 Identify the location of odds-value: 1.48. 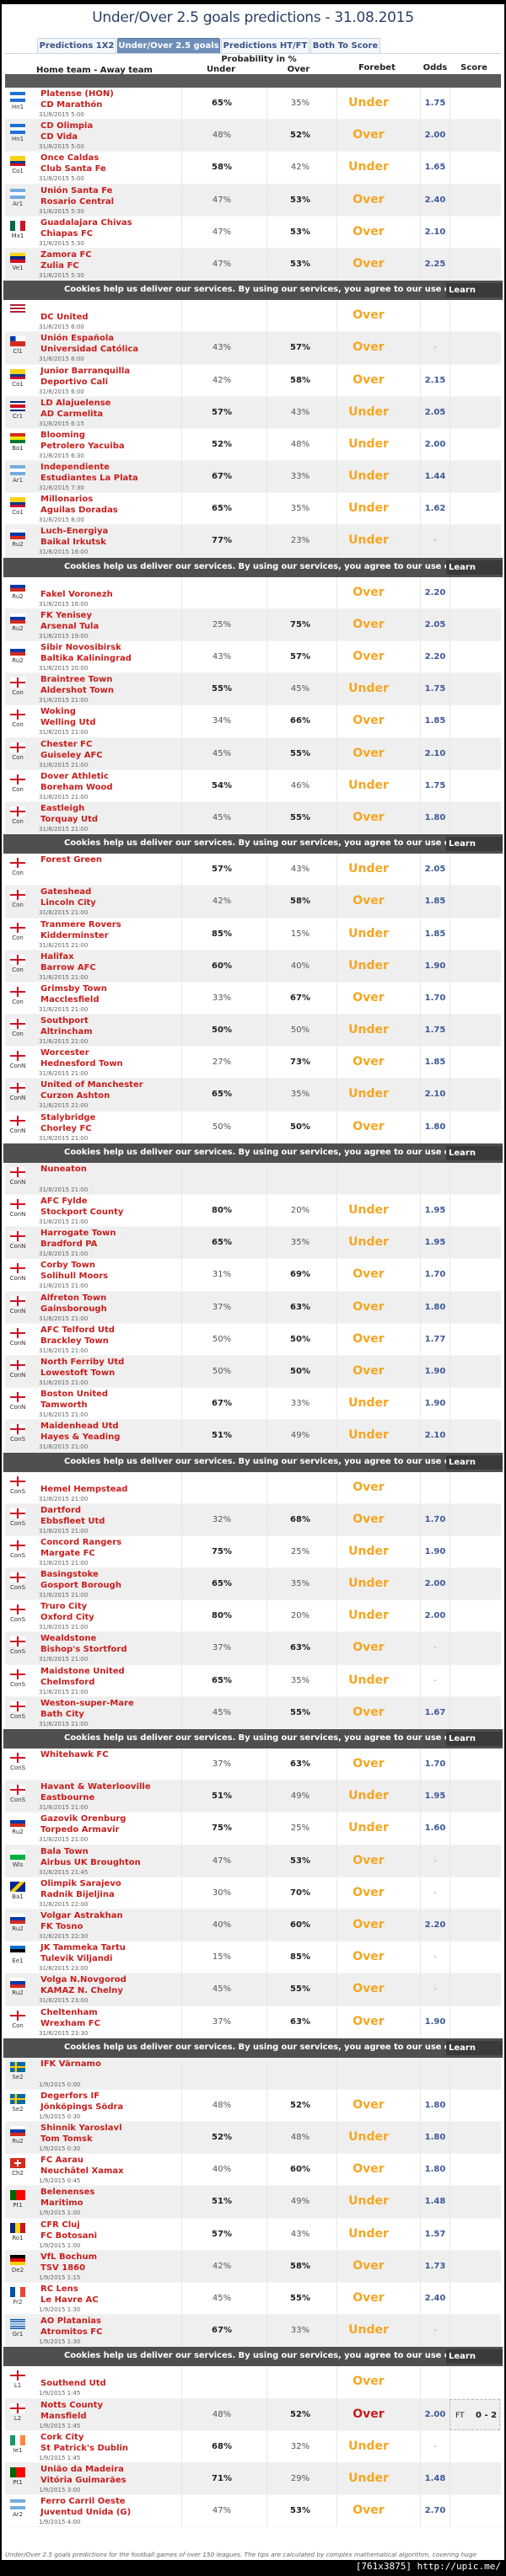
(435, 2478).